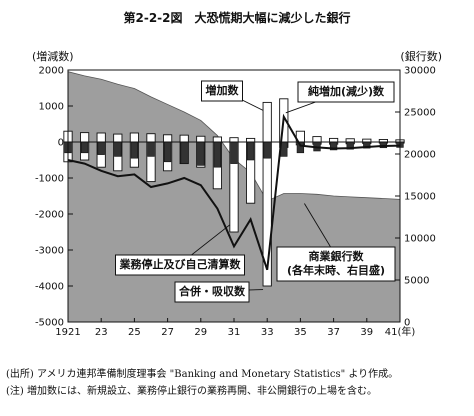  I want to click on right-tick-label: 20000, so click(420, 155).